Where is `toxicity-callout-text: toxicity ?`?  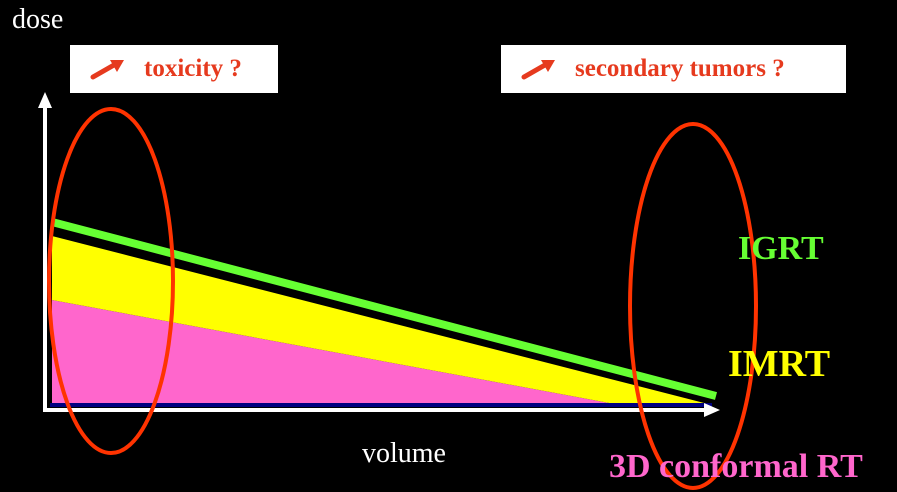
toxicity-callout-text: toxicity ? is located at coordinates (193, 68).